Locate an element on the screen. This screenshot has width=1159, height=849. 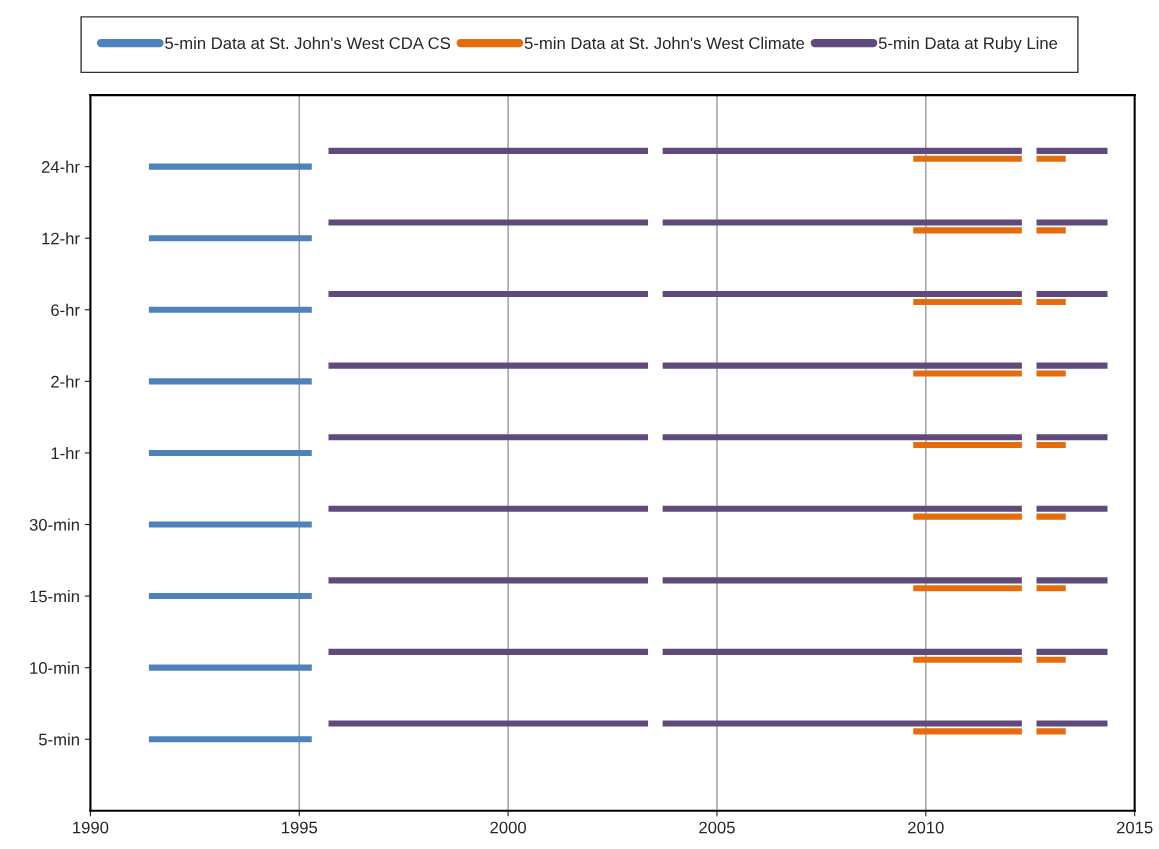
y-tick-label: 10-min is located at coordinates (54, 667).